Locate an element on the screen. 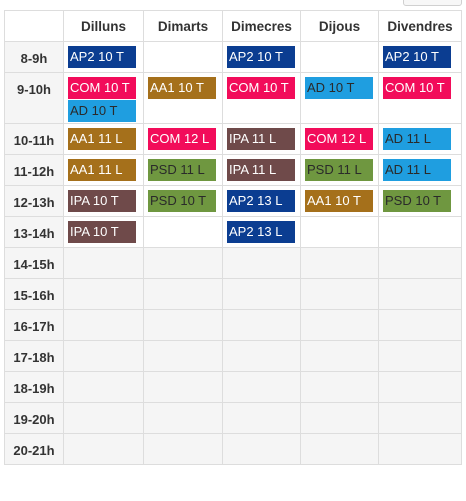 The height and width of the screenshot is (501, 466). corner-cell is located at coordinates (34, 26).